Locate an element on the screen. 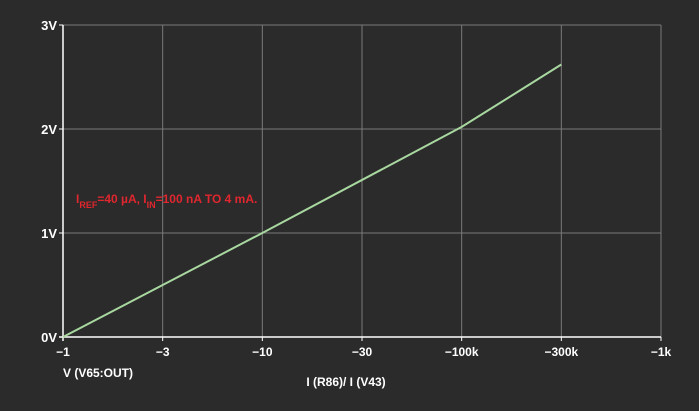  x-tick-label: −300k is located at coordinates (561, 352).